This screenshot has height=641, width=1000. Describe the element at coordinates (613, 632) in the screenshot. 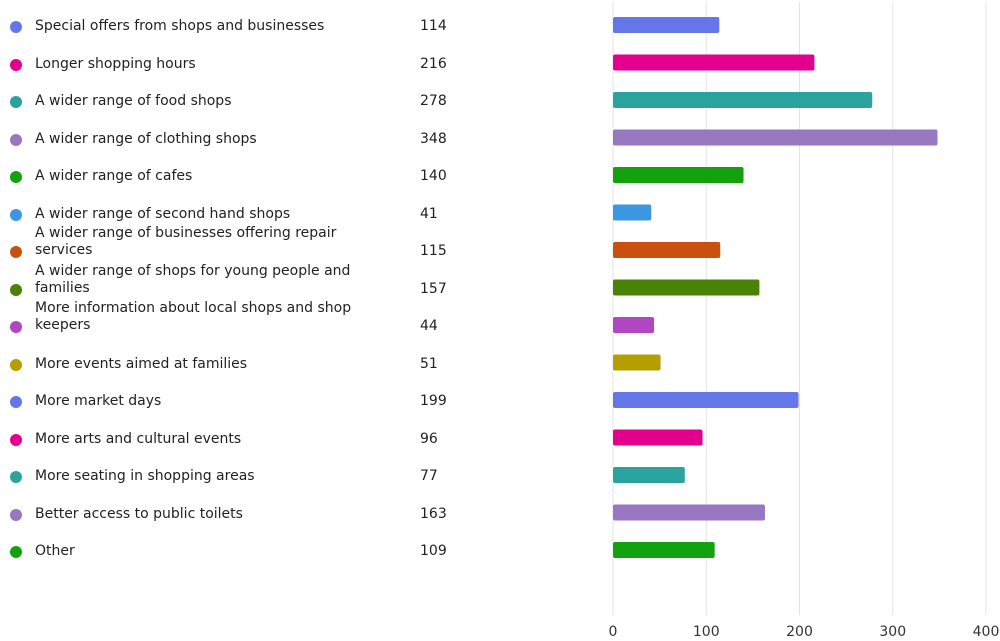

I see `x-tick-label: 0` at that location.